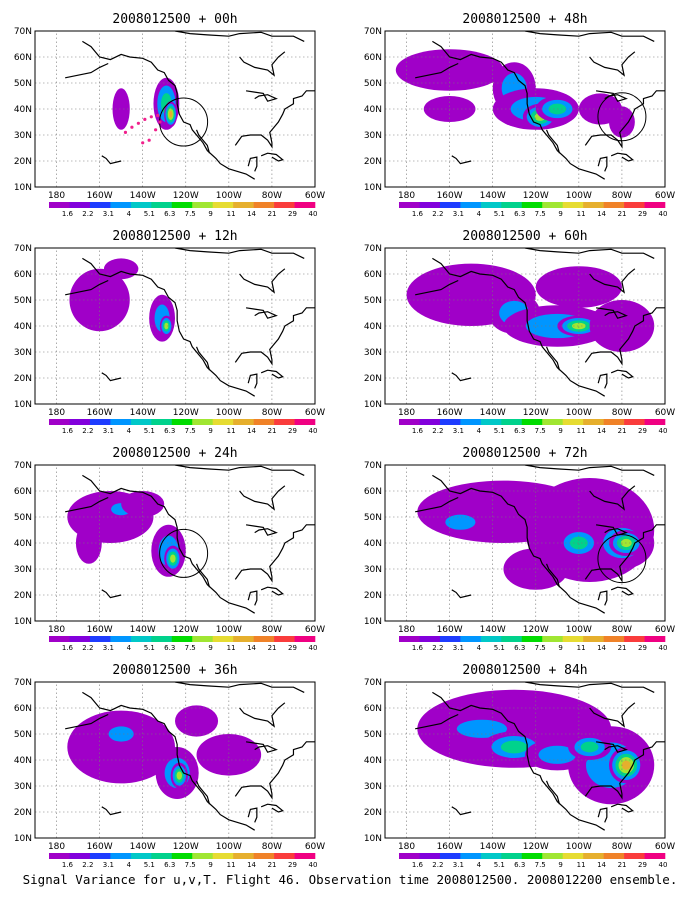 Image resolution: width=700 pixels, height=900 pixels. I want to click on panel-title: 2008012500 + 72h, so click(524, 453).